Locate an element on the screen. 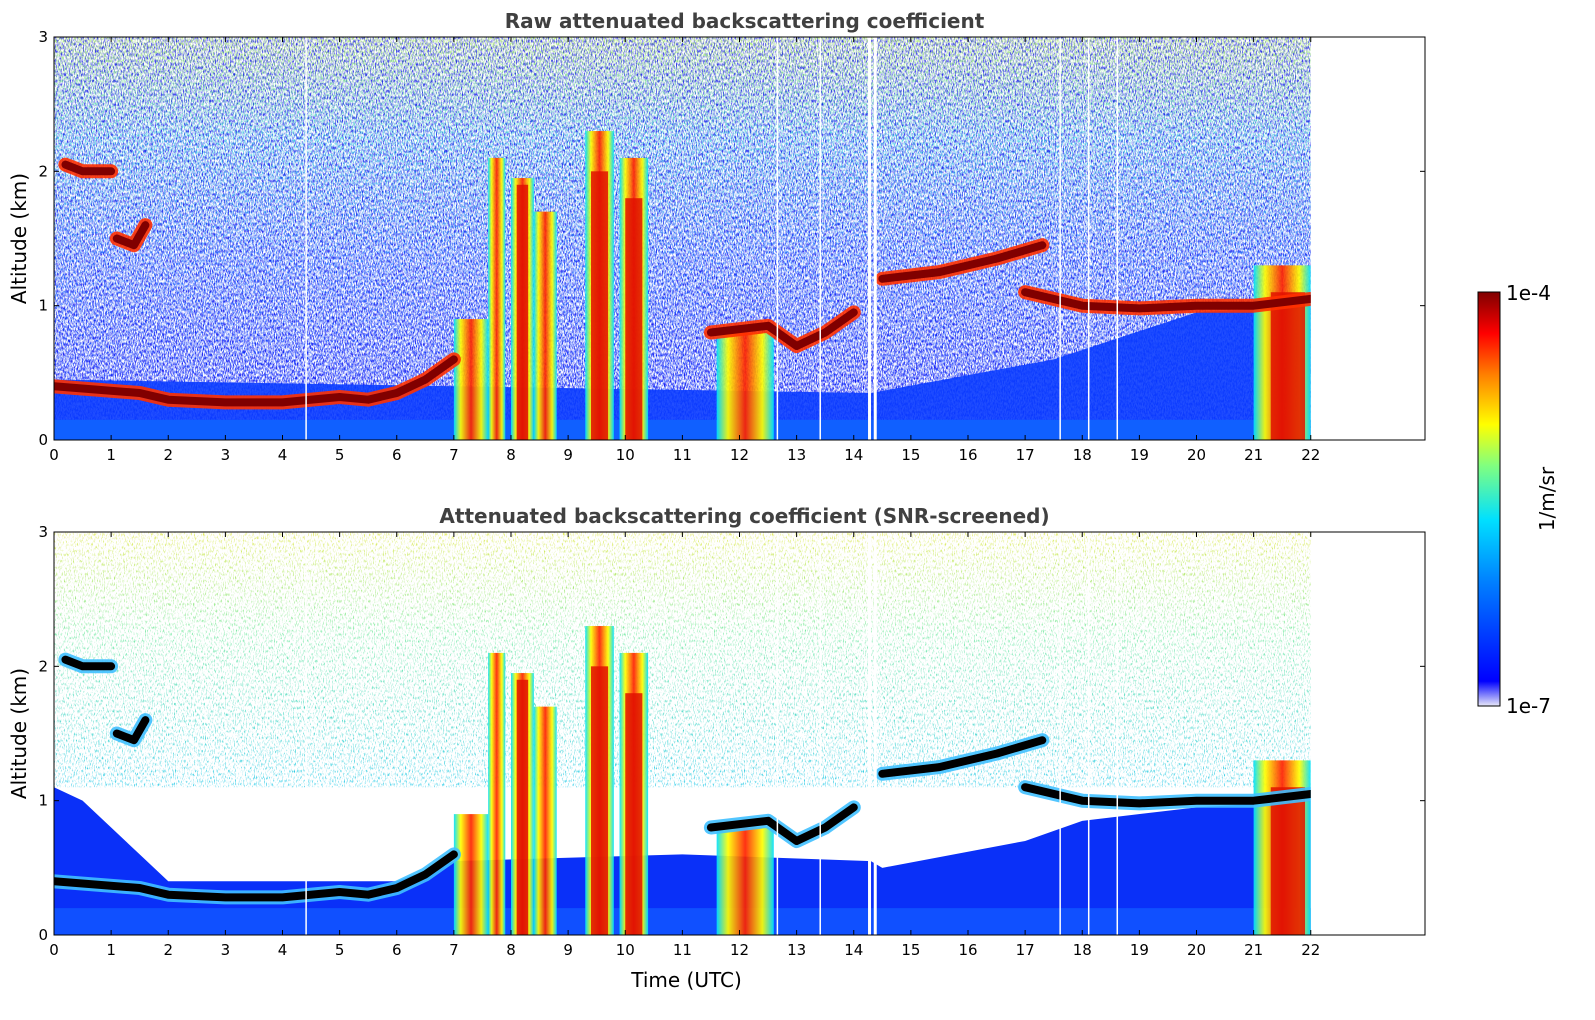 This screenshot has width=1595, height=1020. colorbar-unit-label: 1/m/sr is located at coordinates (1547, 498).